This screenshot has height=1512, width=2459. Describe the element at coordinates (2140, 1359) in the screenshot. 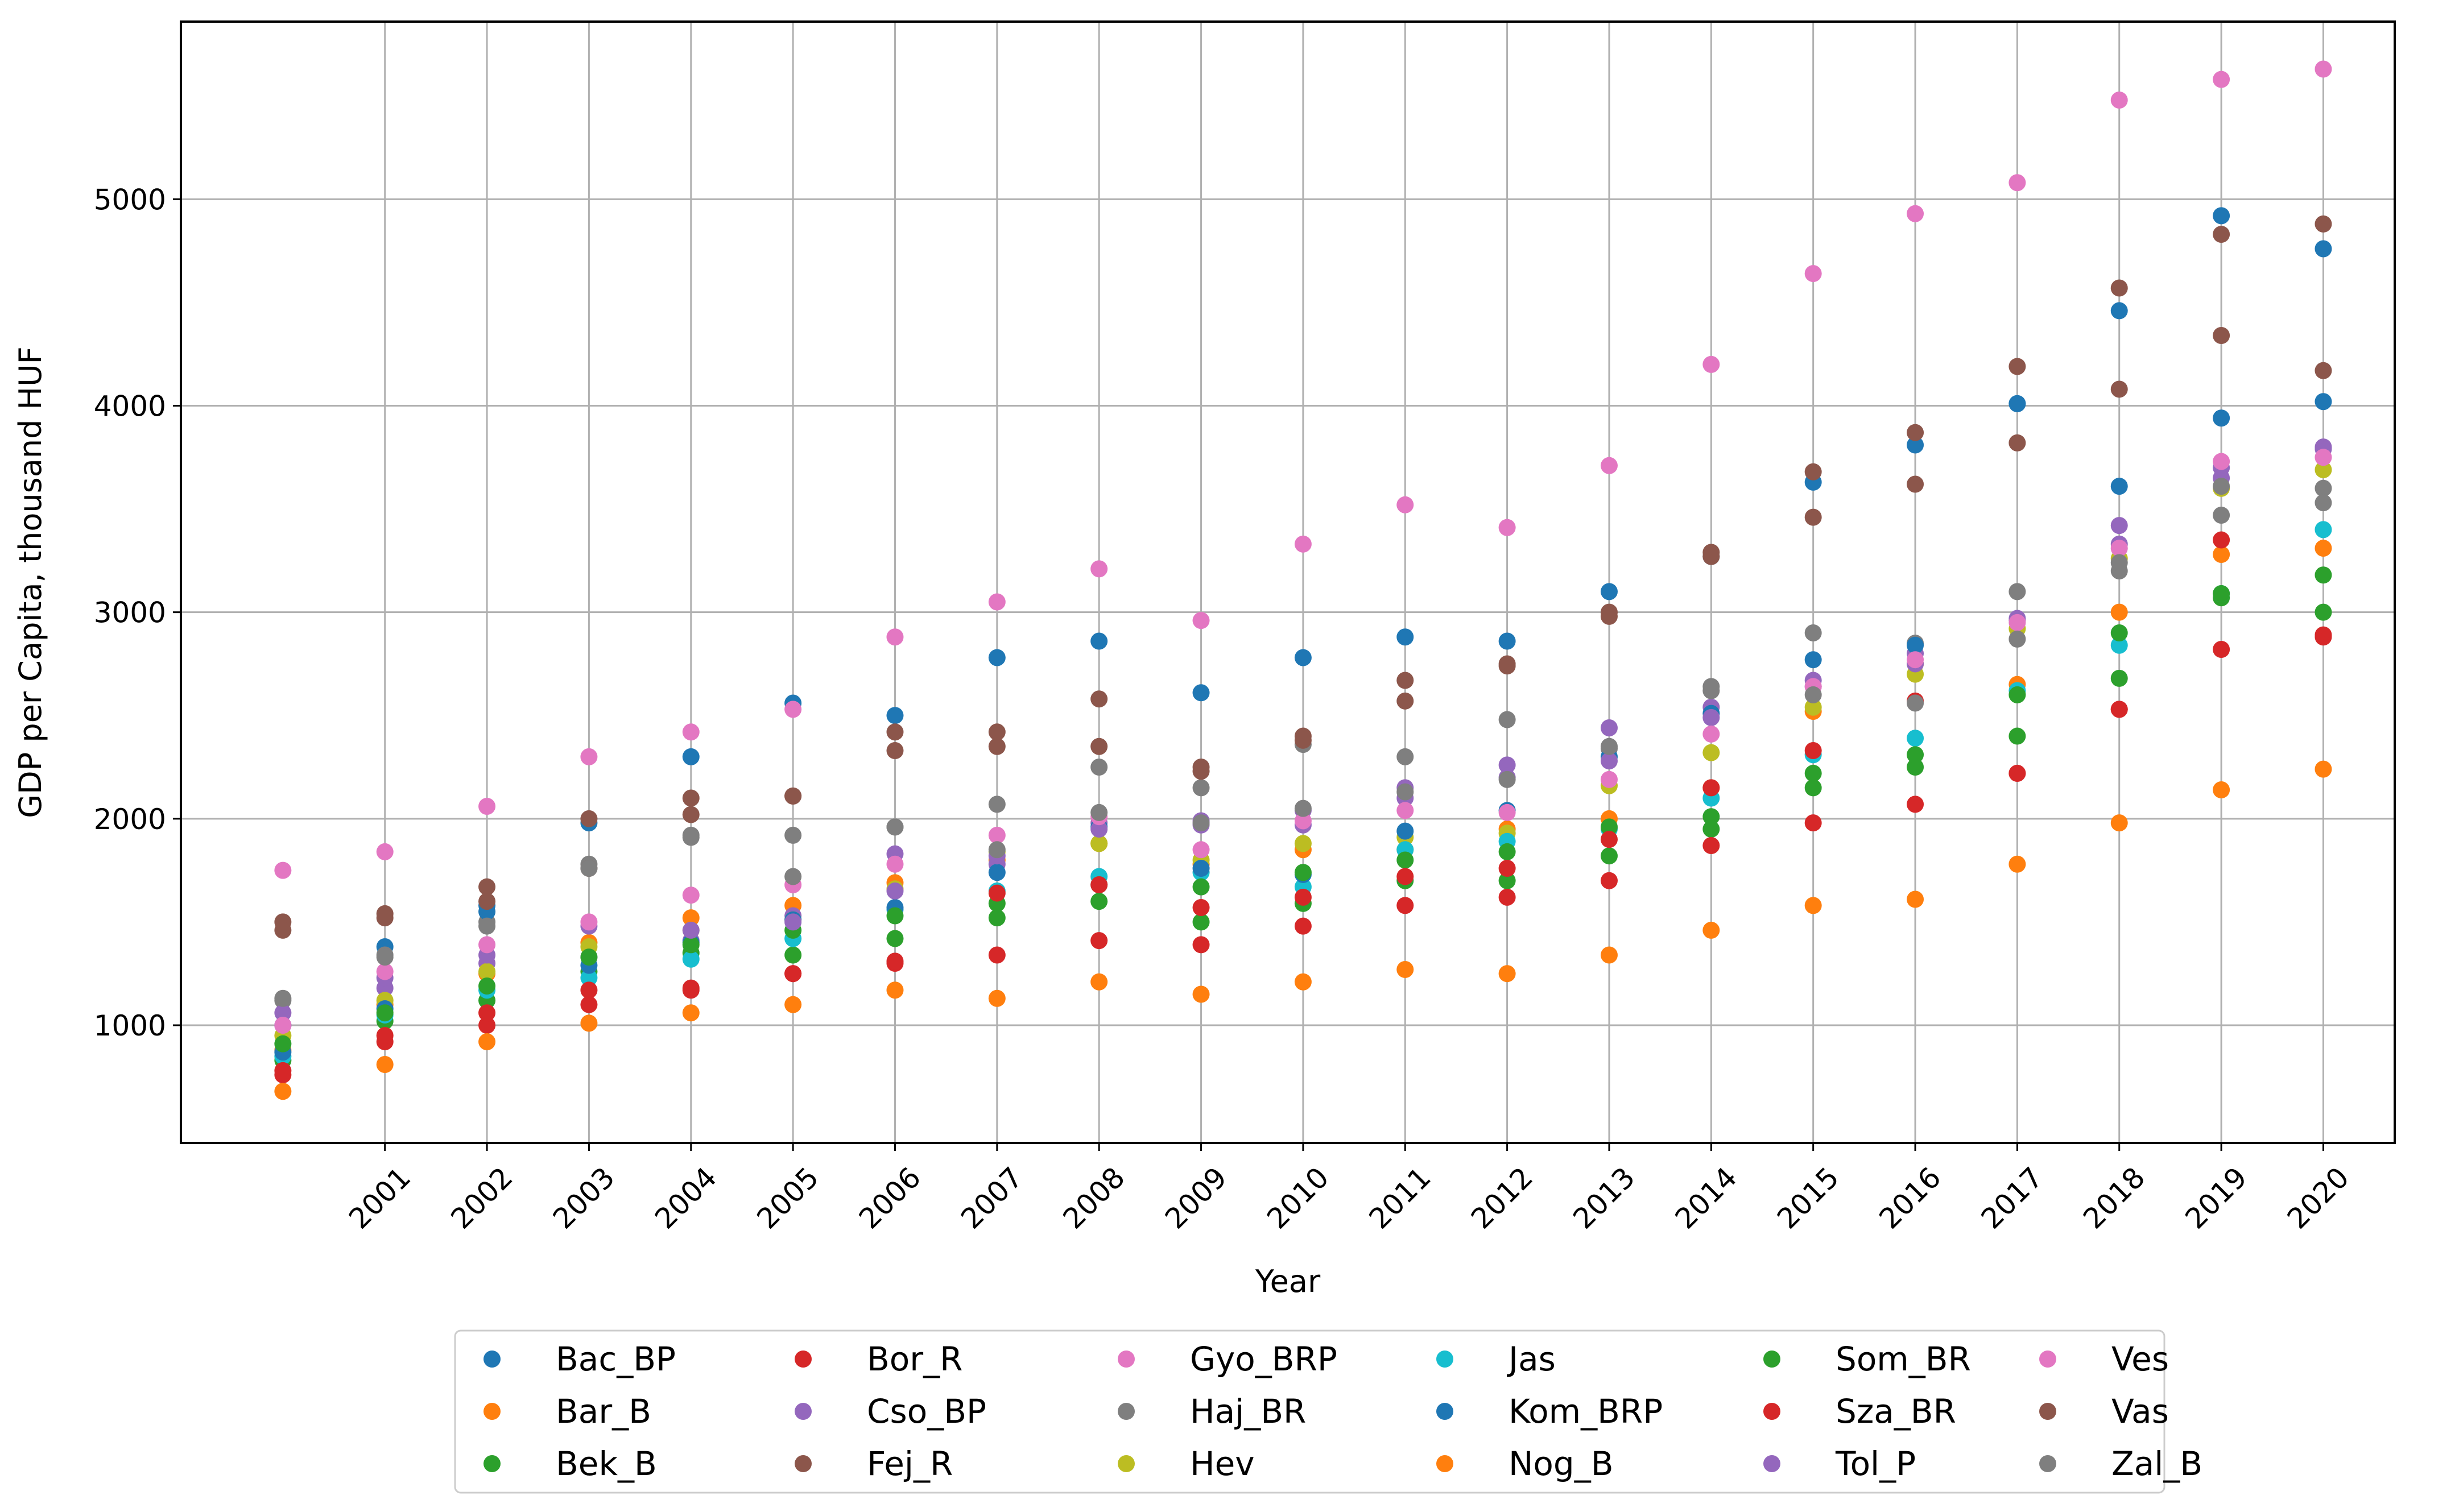

I see `legend-label: Ves` at that location.